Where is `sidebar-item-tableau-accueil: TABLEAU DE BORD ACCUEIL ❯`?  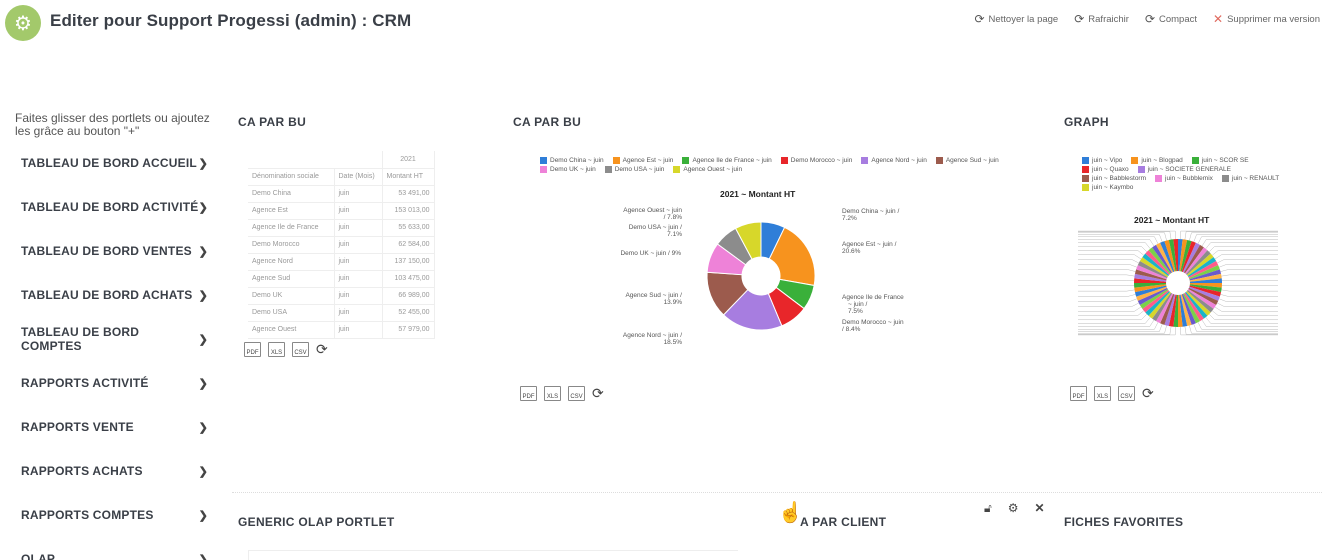
sidebar-item-tableau-accueil: TABLEAU DE BORD ACCUEIL ❯ is located at coordinates (114, 163).